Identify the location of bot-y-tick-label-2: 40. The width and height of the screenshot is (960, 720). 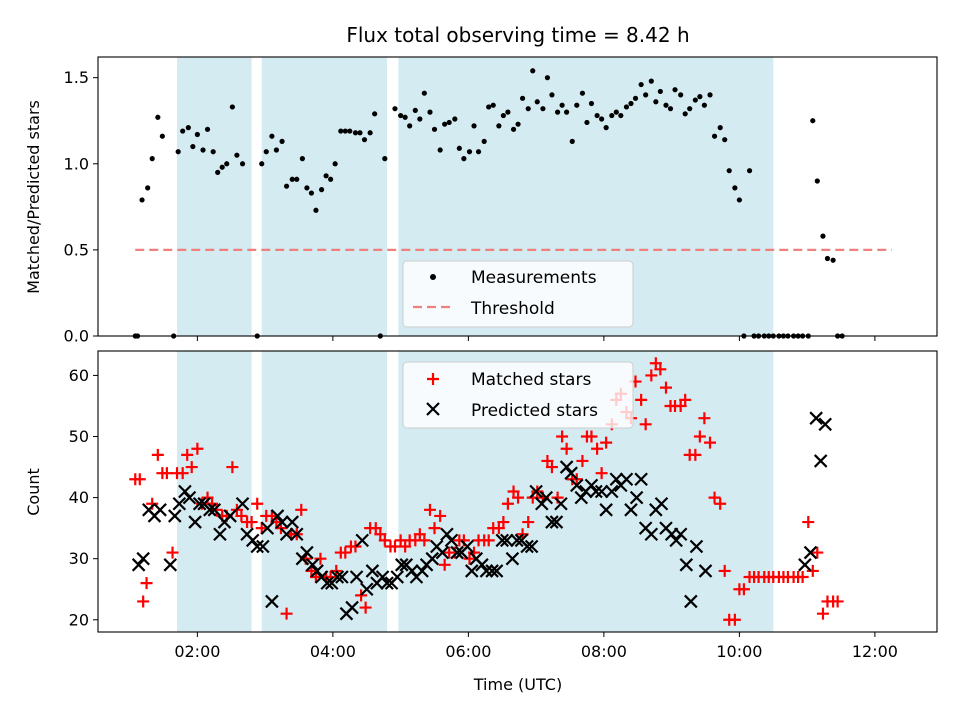
(79, 497).